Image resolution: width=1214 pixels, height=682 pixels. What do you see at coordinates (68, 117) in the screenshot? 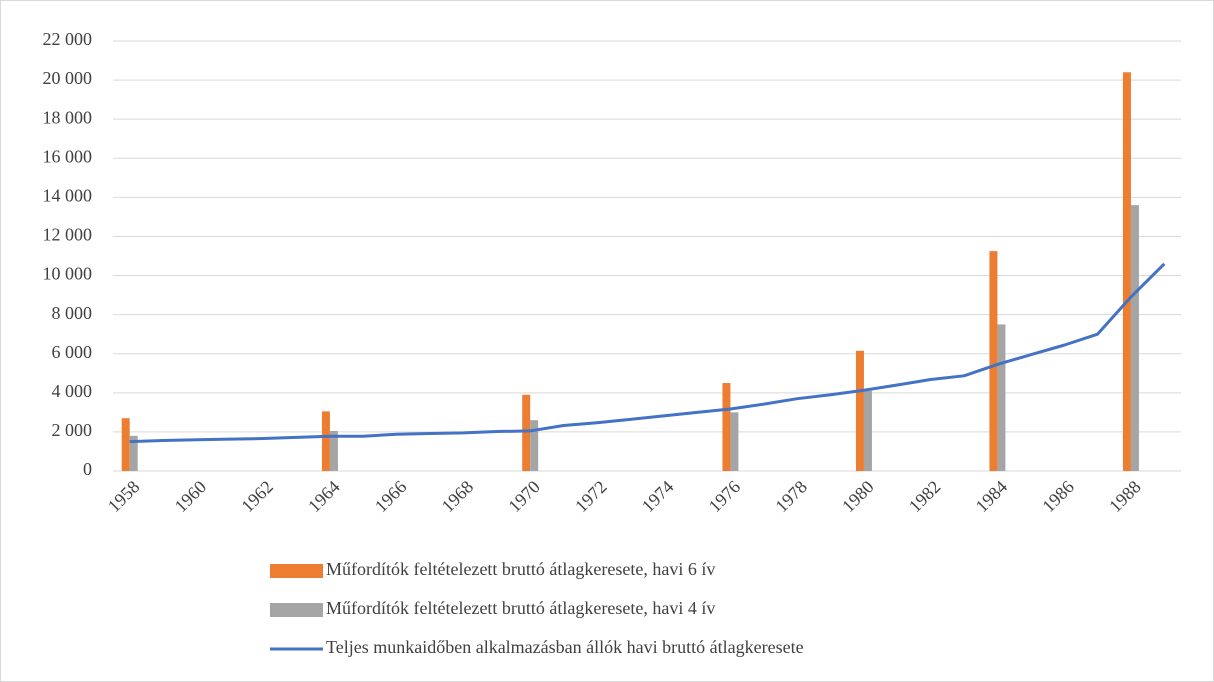
I see `y-tick-label: 18 000` at bounding box center [68, 117].